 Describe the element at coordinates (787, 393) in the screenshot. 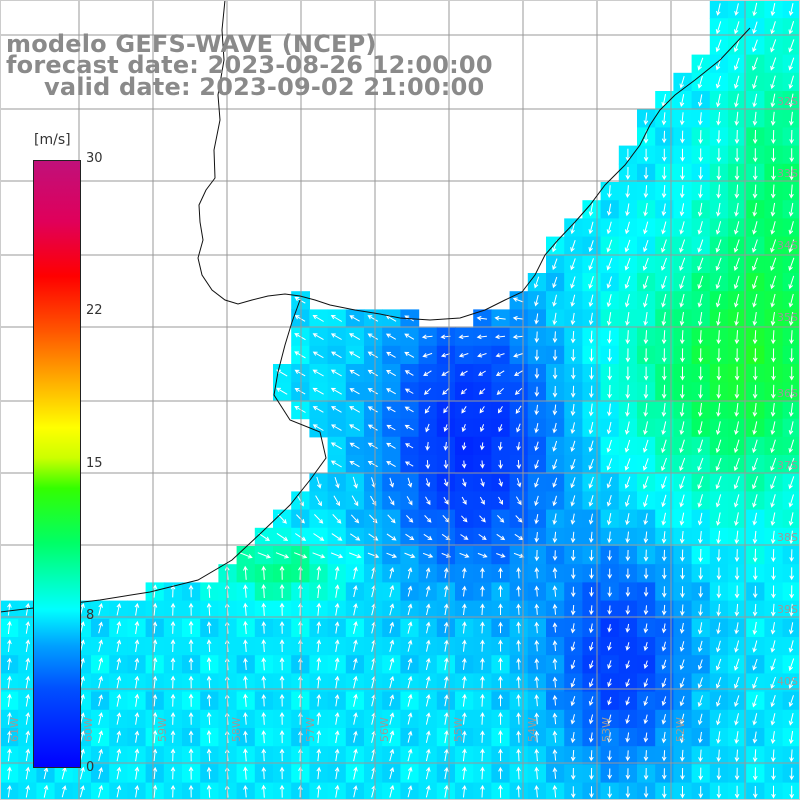

I see `lat-label: 36S` at that location.